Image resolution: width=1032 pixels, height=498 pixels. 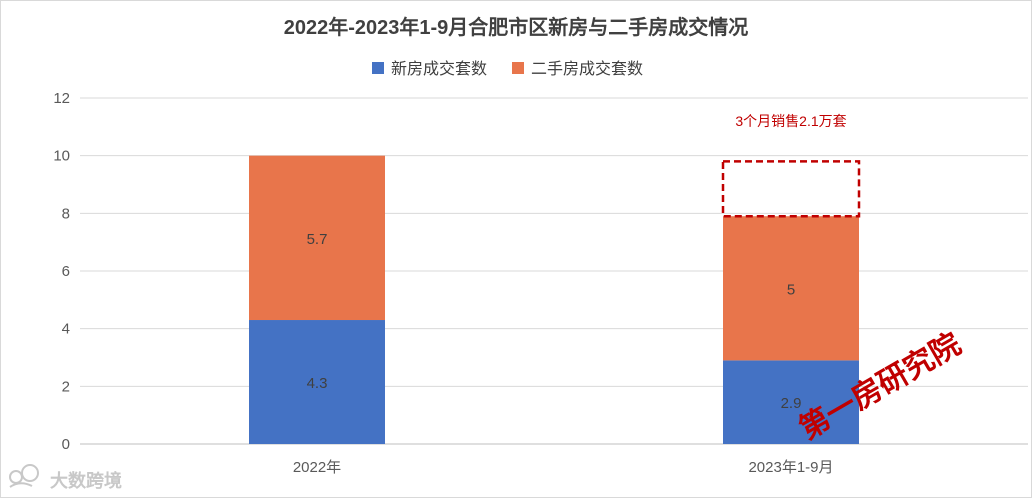 I want to click on legend-swatch-resale-homes, so click(x=518, y=68).